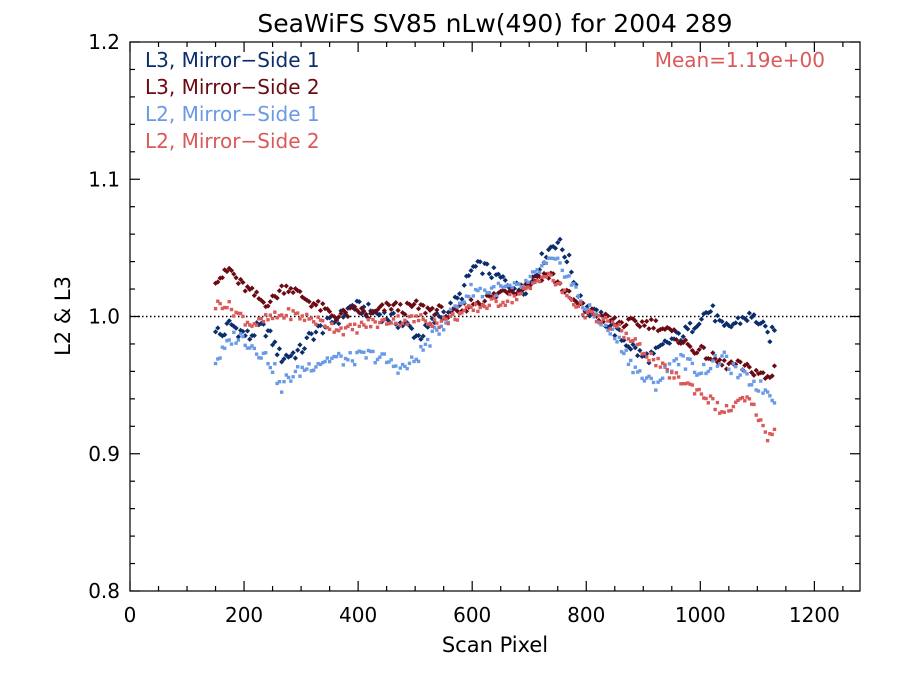 The height and width of the screenshot is (675, 900). Describe the element at coordinates (472, 615) in the screenshot. I see `x-tick-label: 600` at that location.